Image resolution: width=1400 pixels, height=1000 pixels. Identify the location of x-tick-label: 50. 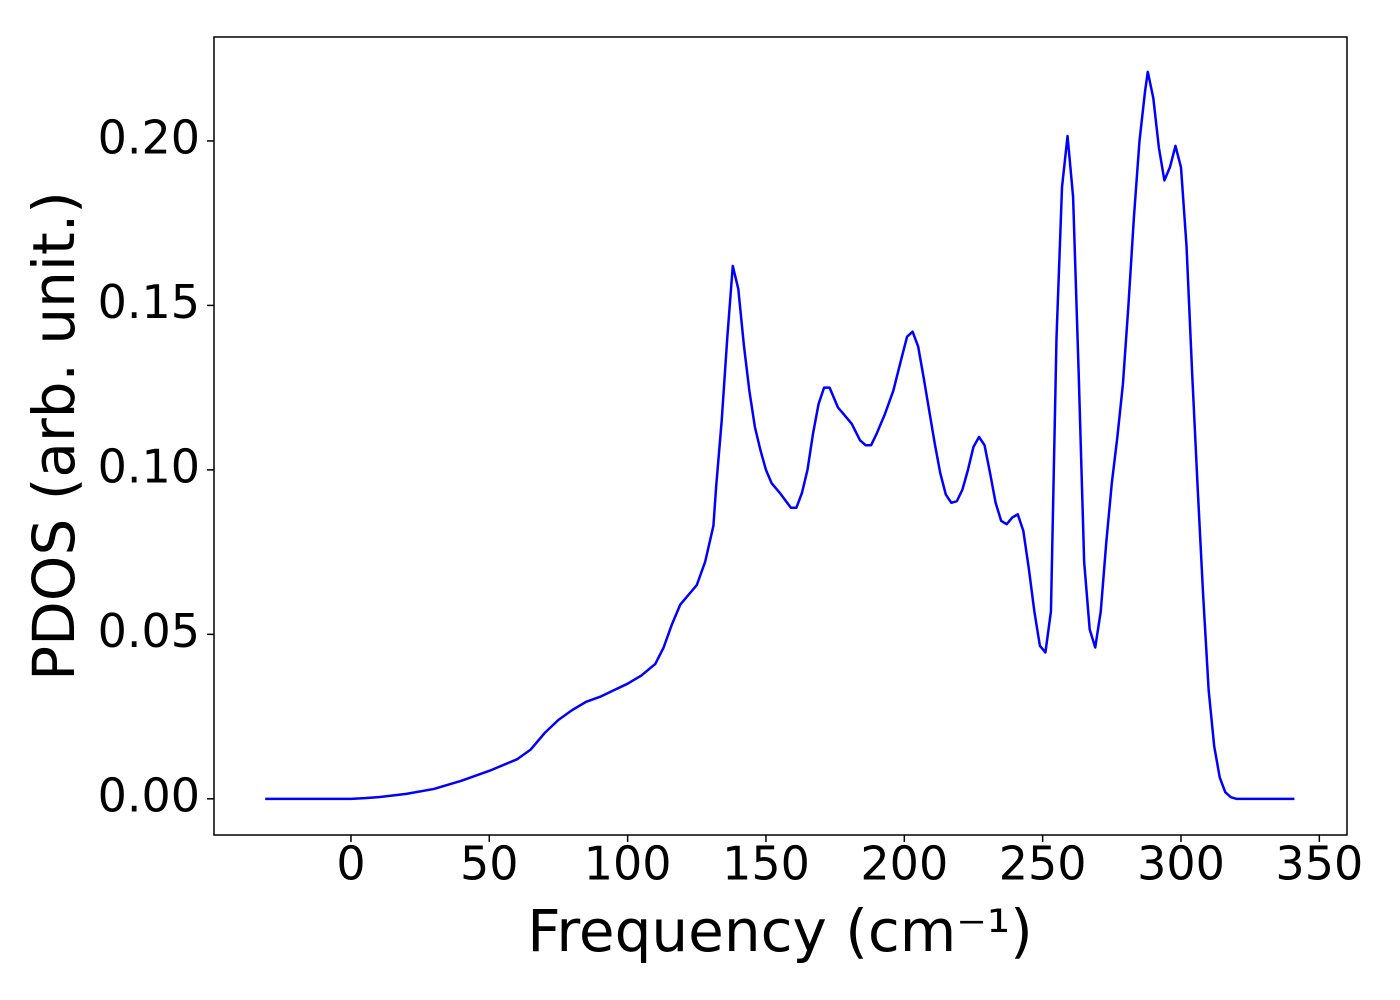
(489, 864).